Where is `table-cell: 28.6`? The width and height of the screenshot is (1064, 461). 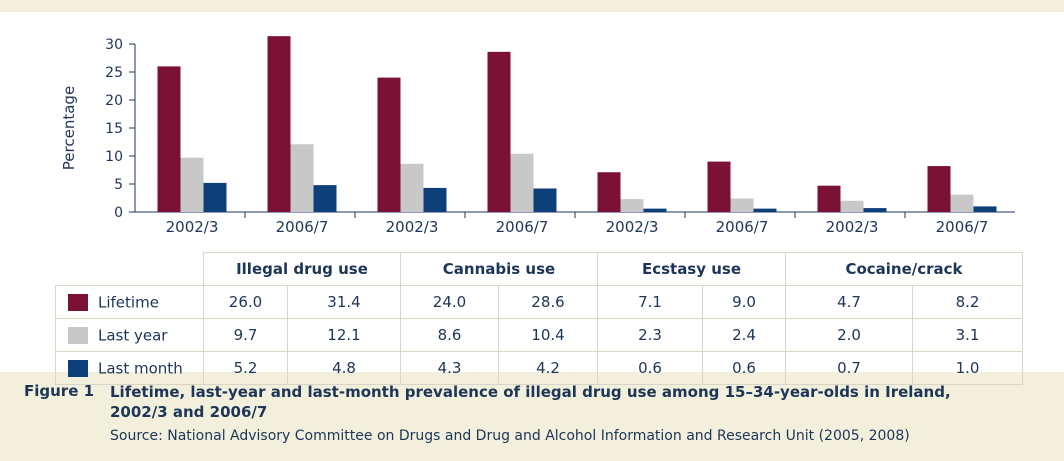
table-cell: 28.6 is located at coordinates (548, 302).